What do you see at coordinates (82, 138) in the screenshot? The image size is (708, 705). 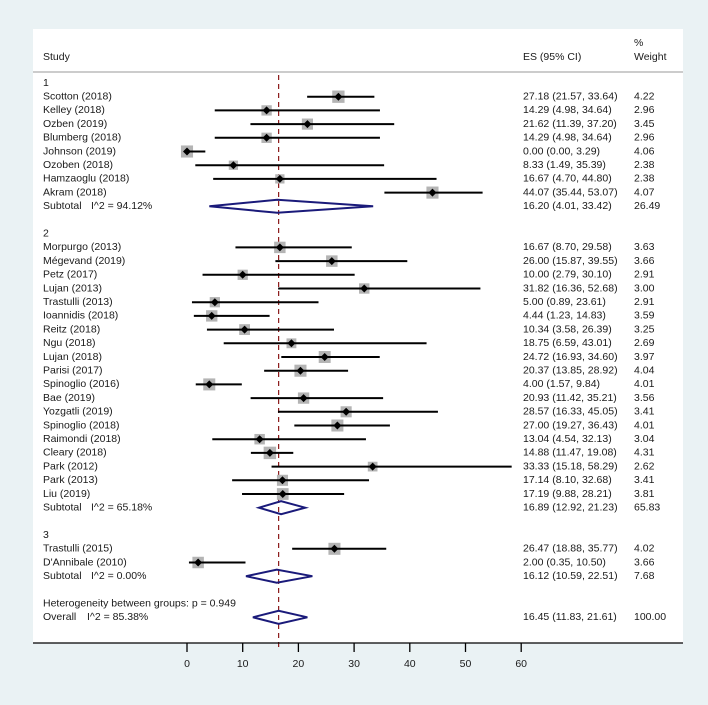 I see `study-name: Blumberg (2018)` at bounding box center [82, 138].